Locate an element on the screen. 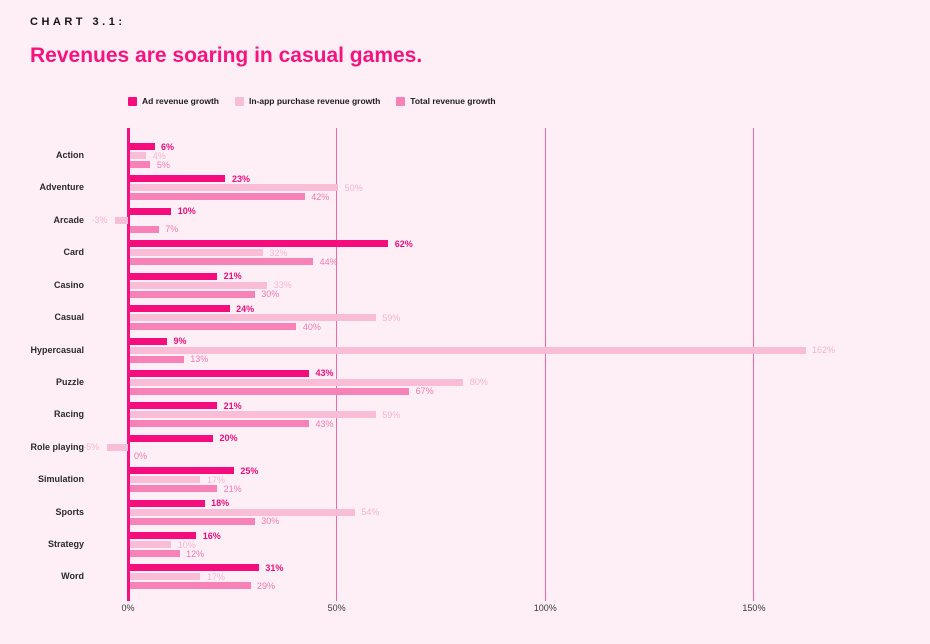 The image size is (930, 644). bar-value-label: 80% is located at coordinates (478, 382).